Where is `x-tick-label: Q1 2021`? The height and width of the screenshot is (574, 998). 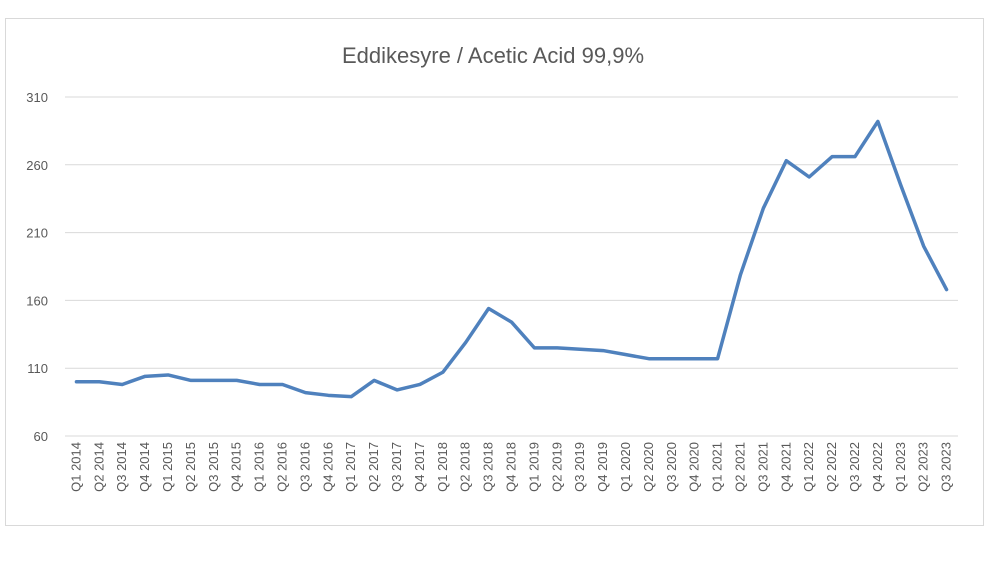 x-tick-label: Q1 2021 is located at coordinates (717, 467).